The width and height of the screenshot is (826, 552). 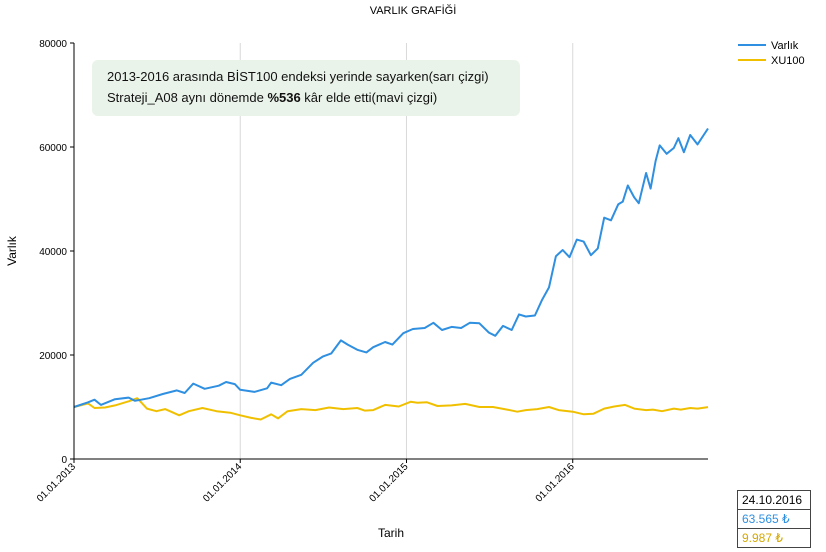 I want to click on y-tick-label: 80000, so click(x=53, y=44).